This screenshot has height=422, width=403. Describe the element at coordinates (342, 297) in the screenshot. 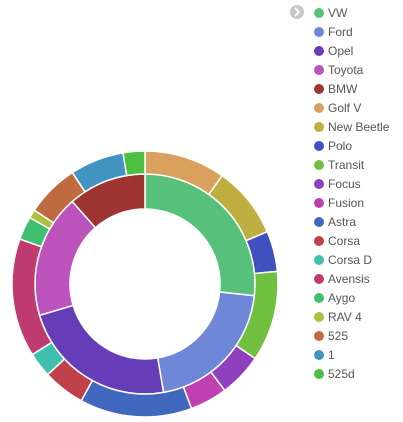

I see `legend-label: Aygo` at that location.